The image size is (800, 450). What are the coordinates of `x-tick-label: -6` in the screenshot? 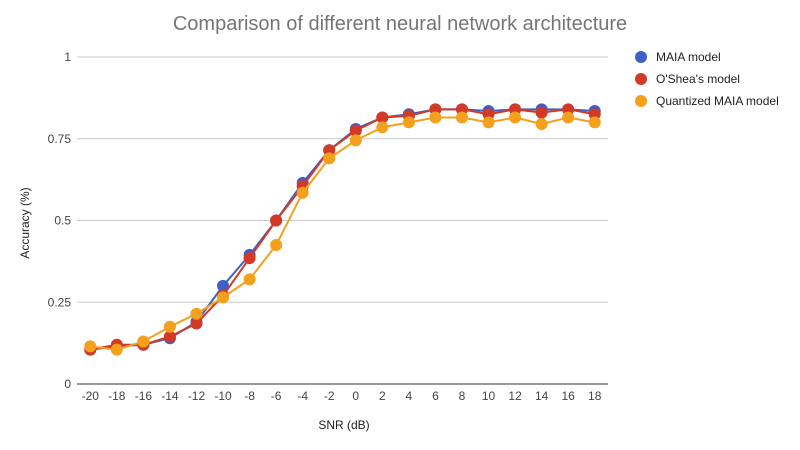 It's located at (276, 396).